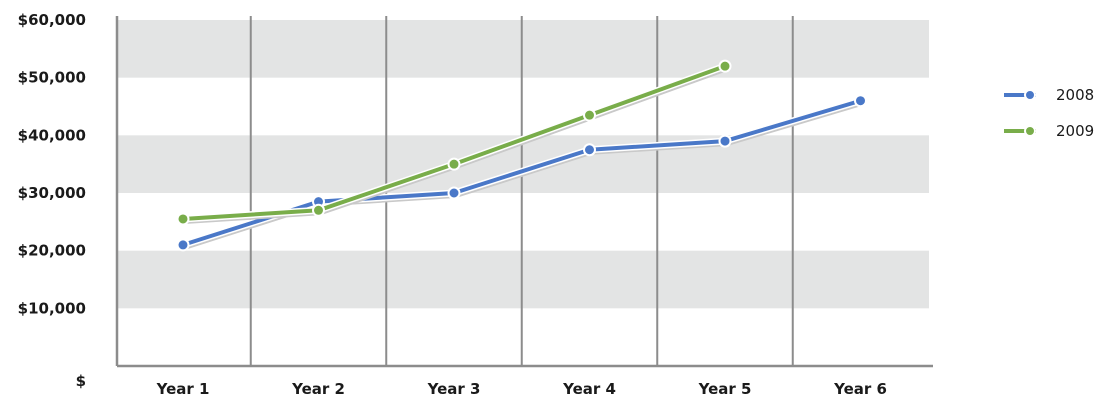 The image size is (1117, 409). What do you see at coordinates (52, 308) in the screenshot?
I see `y-tick-label: $10,000` at bounding box center [52, 308].